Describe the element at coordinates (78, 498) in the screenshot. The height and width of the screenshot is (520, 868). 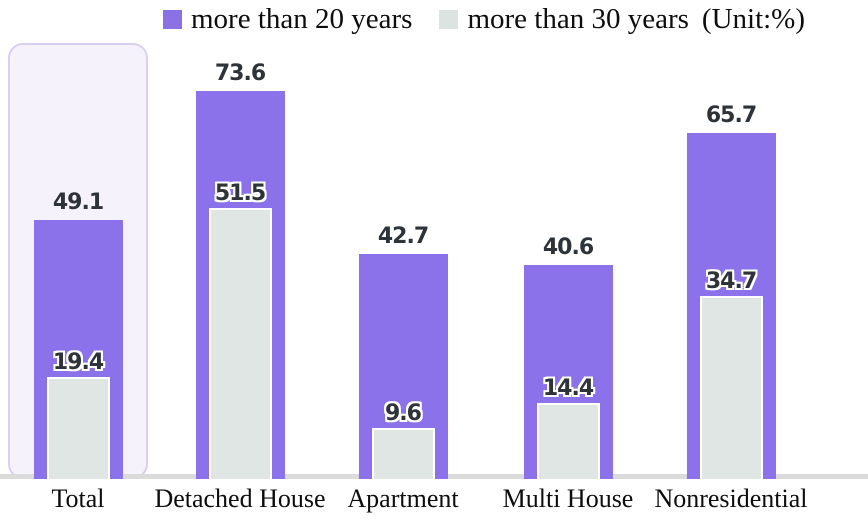
I see `category-label-total: Total` at that location.